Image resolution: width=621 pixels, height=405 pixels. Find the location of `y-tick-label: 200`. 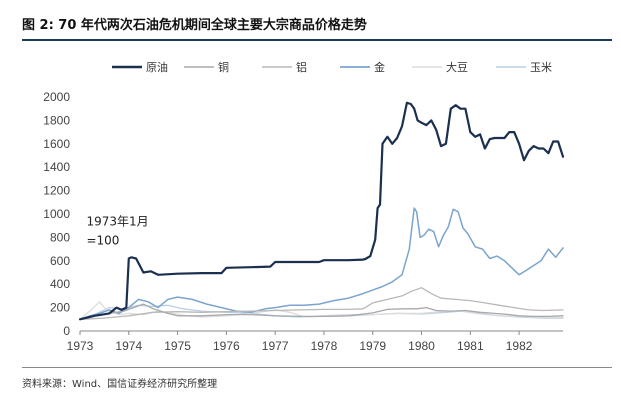

y-tick-label: 200 is located at coordinates (60, 308).